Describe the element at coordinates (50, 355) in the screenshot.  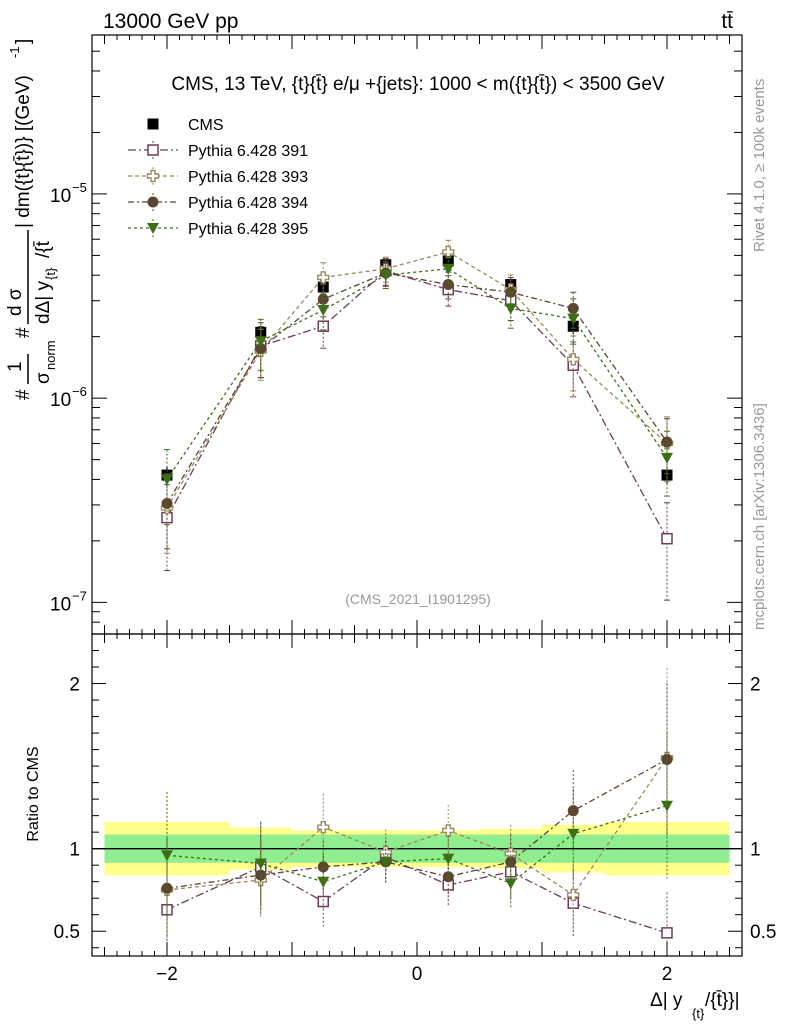
I see `ylabel-sigma-sub: norm` at that location.